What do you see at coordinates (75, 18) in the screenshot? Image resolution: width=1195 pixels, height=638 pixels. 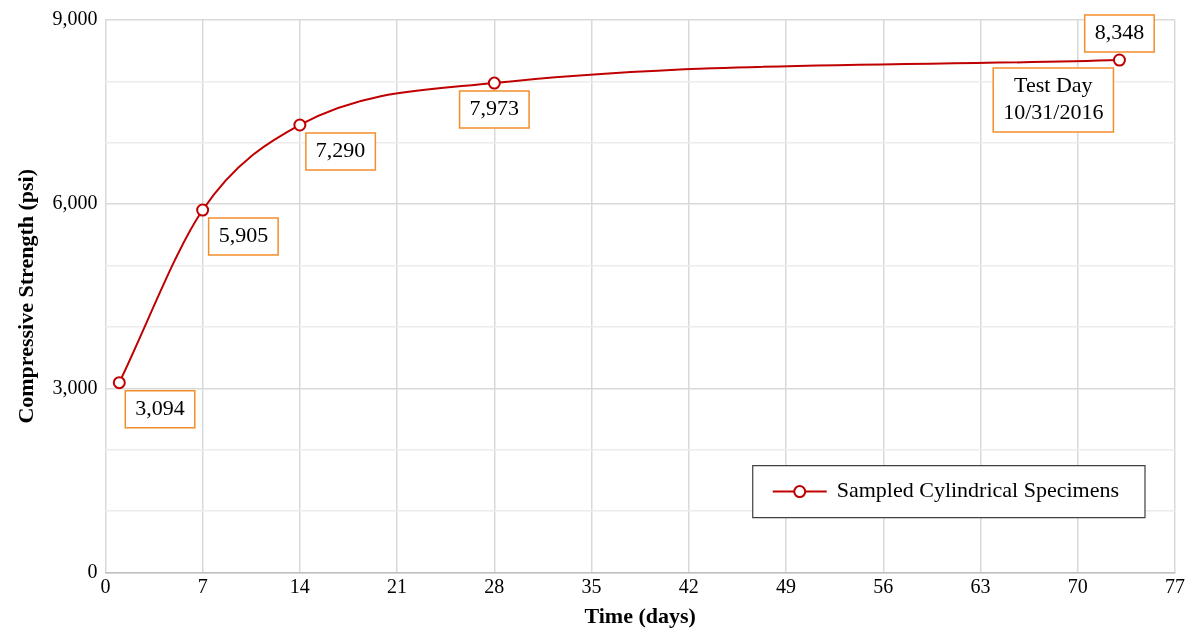 I see `y-tick-label: 9,000` at bounding box center [75, 18].